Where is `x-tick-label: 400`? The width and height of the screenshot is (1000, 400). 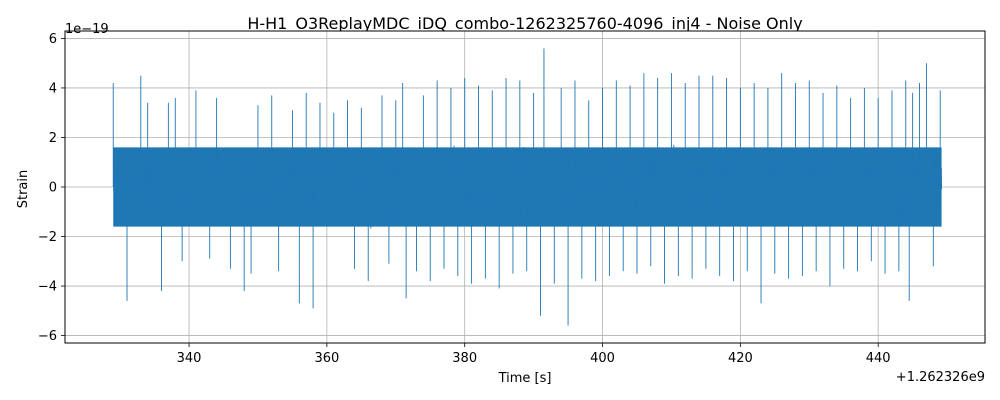 x-tick-label: 400 is located at coordinates (602, 358).